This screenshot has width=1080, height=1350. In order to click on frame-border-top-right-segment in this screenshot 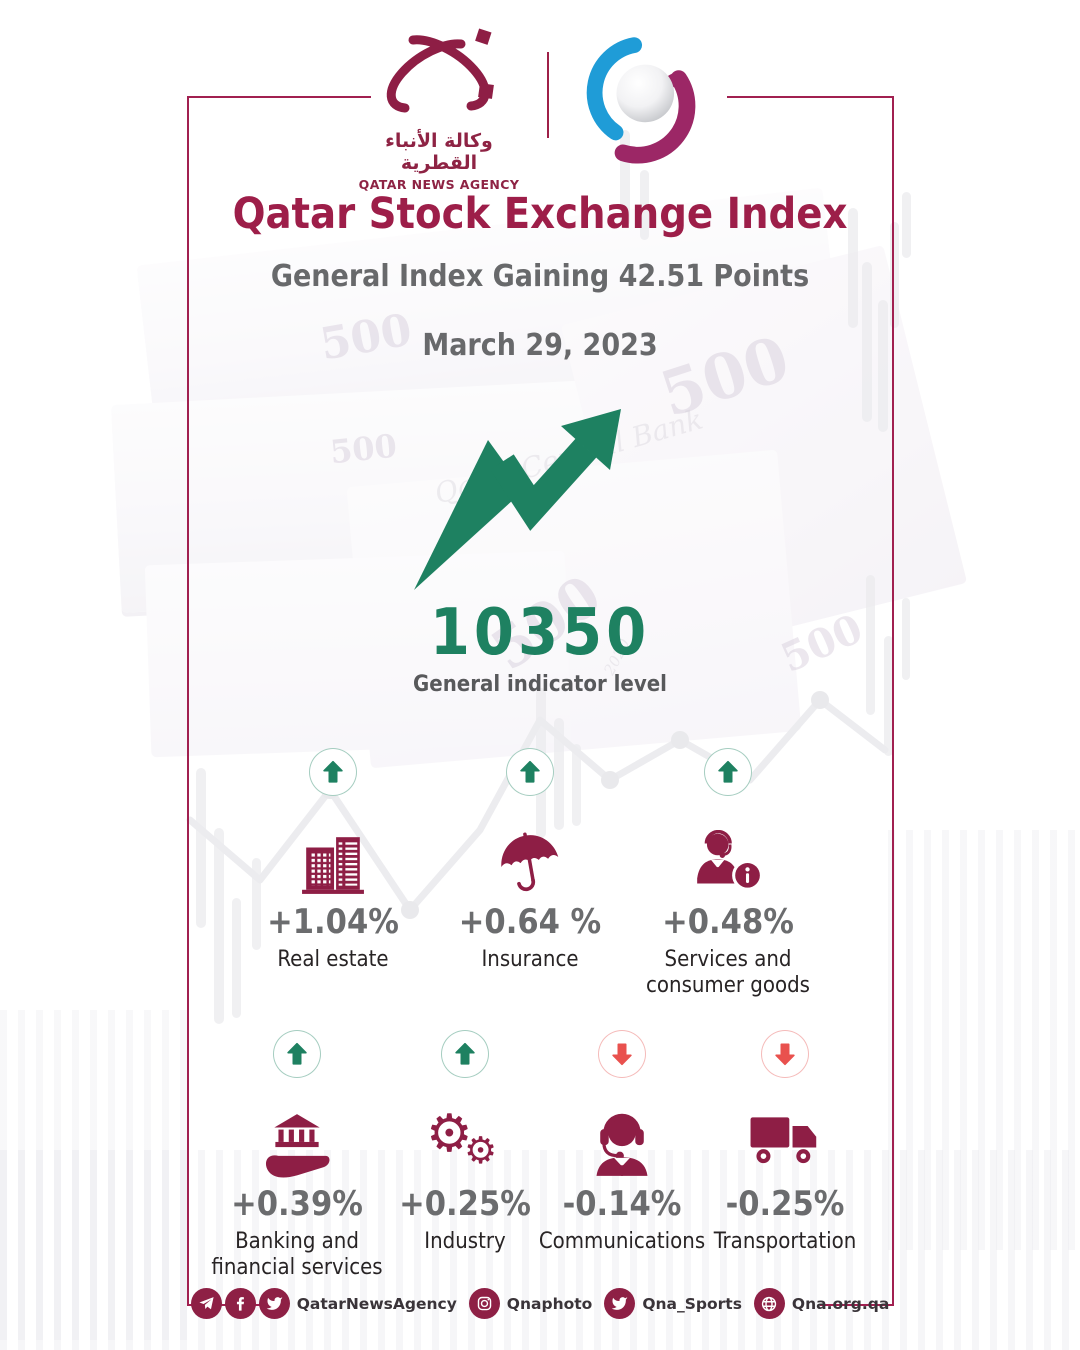, I will do `click(810, 97)`.